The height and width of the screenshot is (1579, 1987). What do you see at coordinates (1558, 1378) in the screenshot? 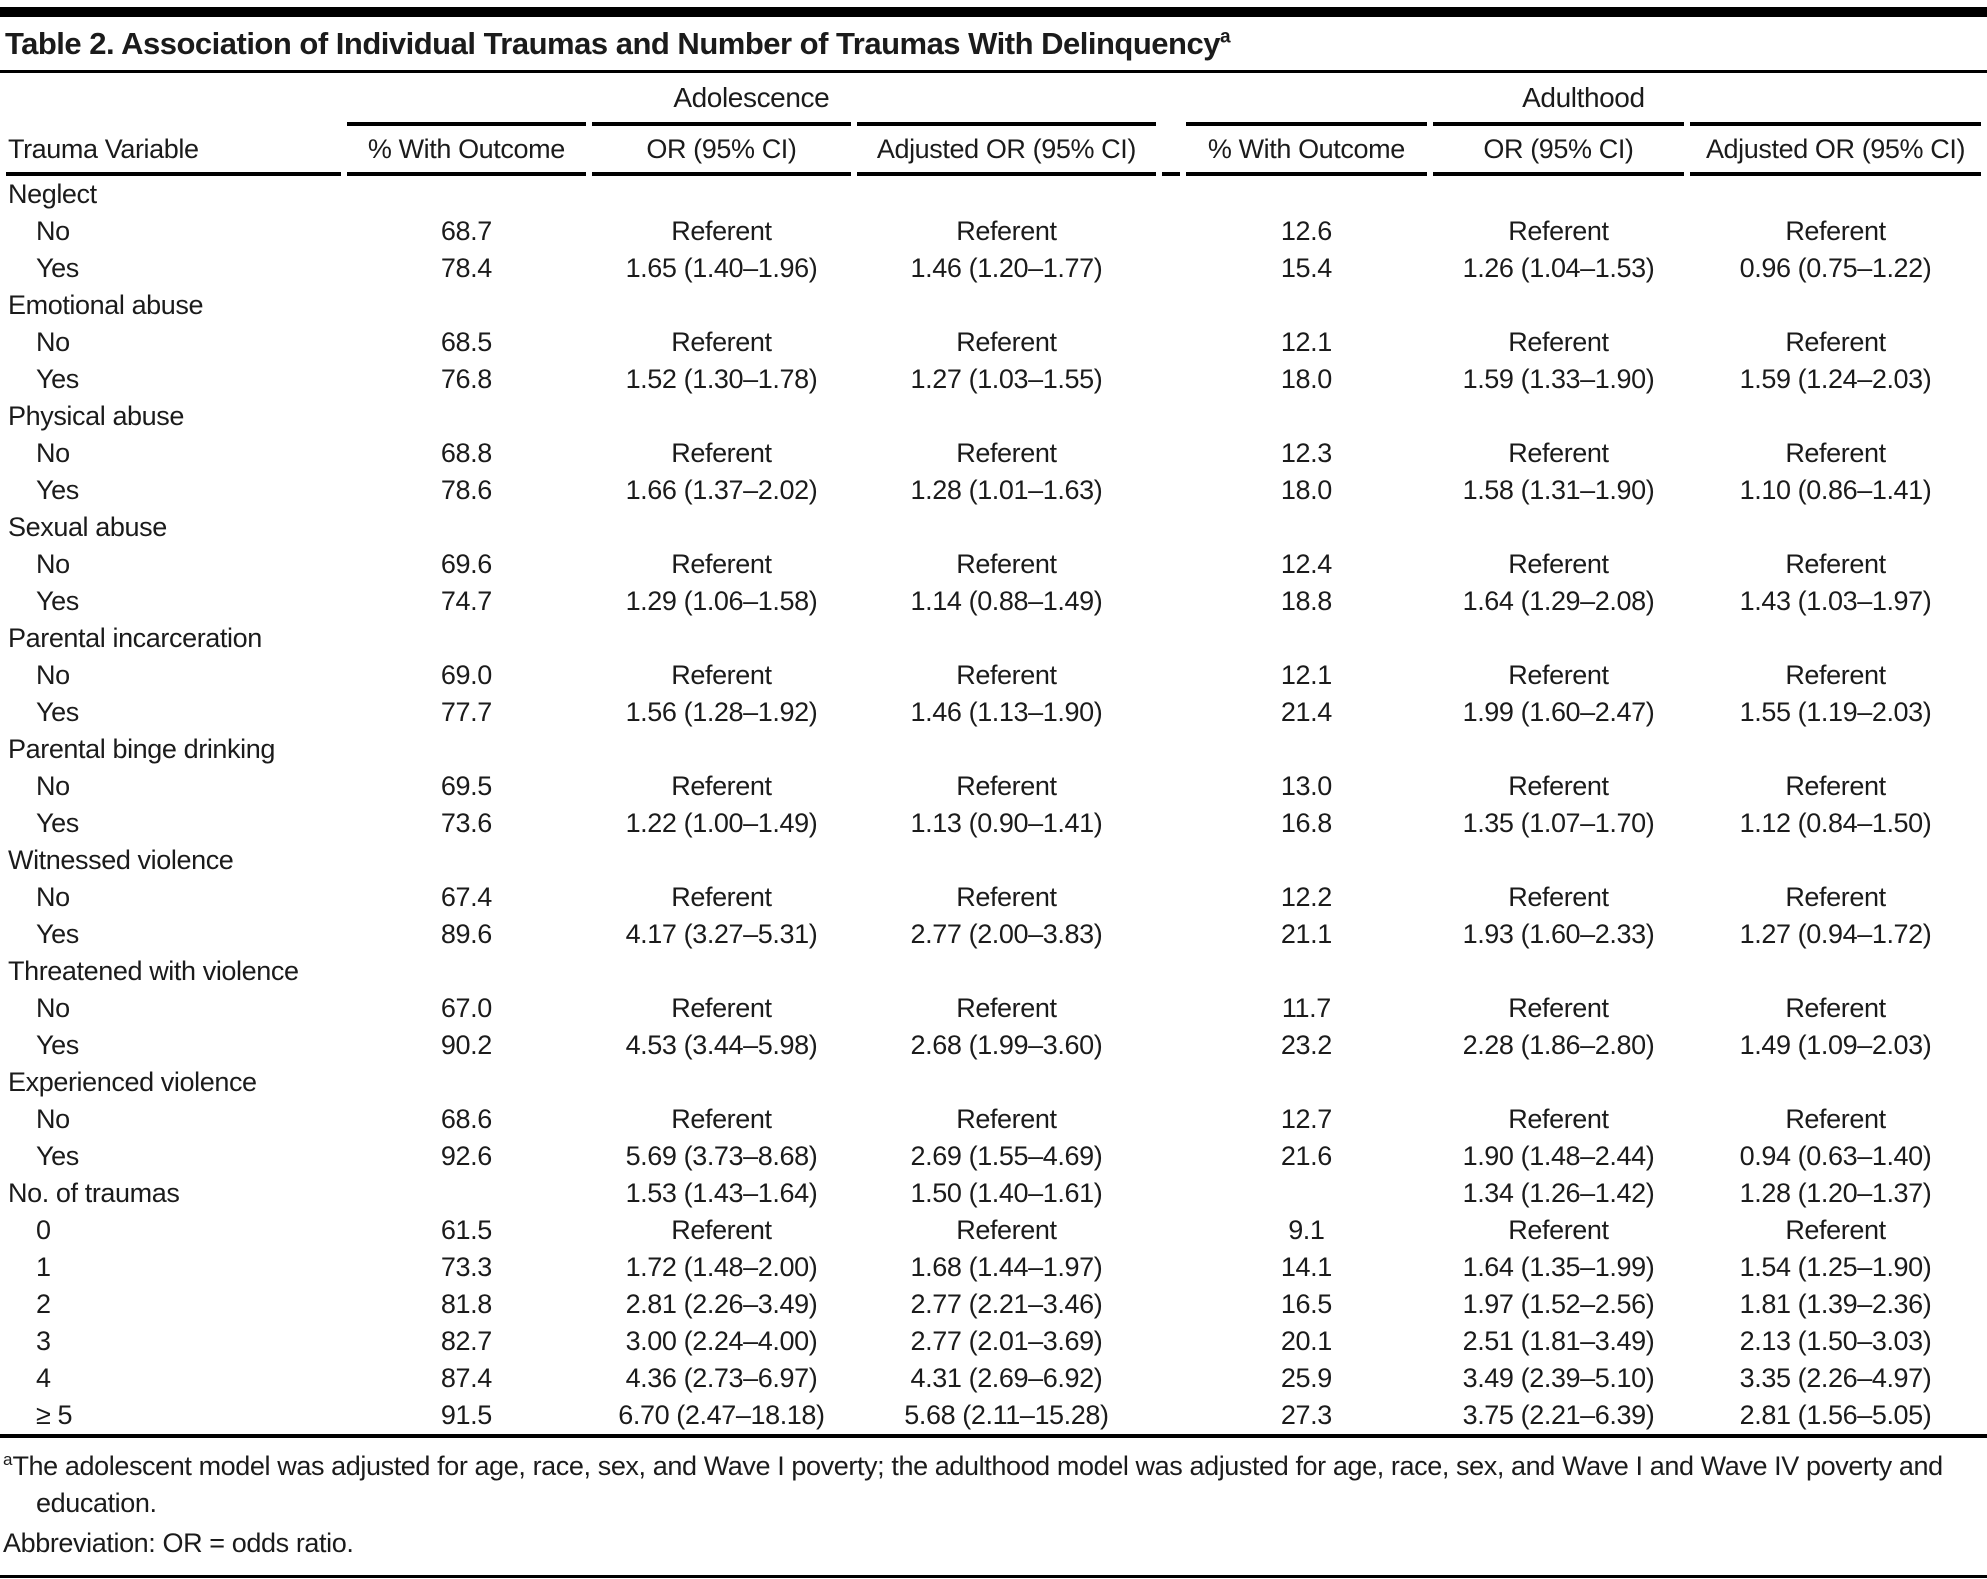
I see `cell-value: 3.49 (2.39–5.10)` at bounding box center [1558, 1378].